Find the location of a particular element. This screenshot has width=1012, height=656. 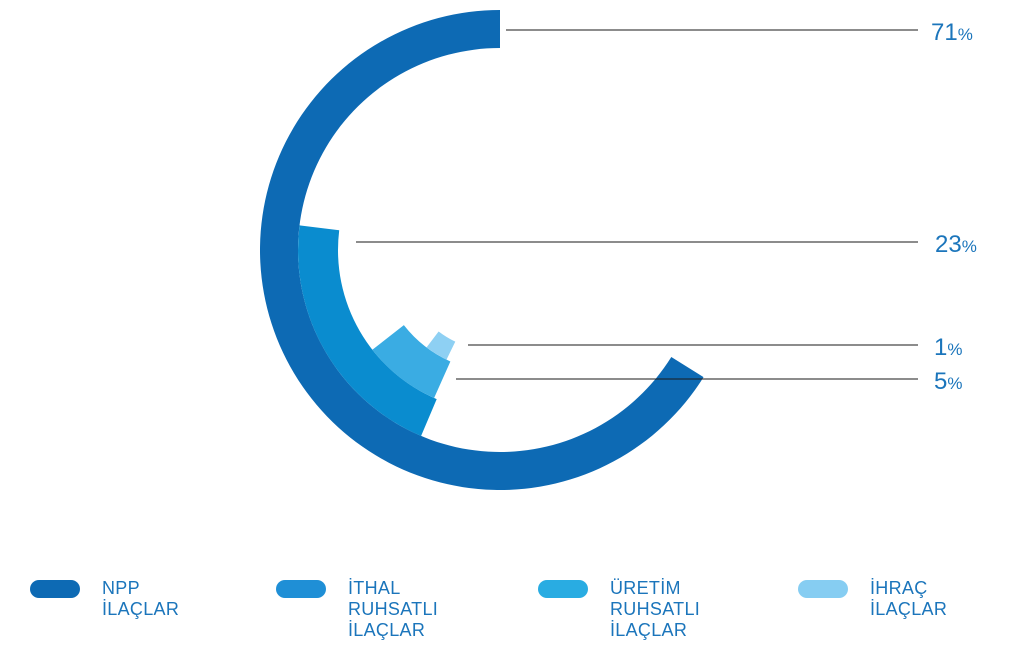

legend-swatch-uretim is located at coordinates (563, 589).